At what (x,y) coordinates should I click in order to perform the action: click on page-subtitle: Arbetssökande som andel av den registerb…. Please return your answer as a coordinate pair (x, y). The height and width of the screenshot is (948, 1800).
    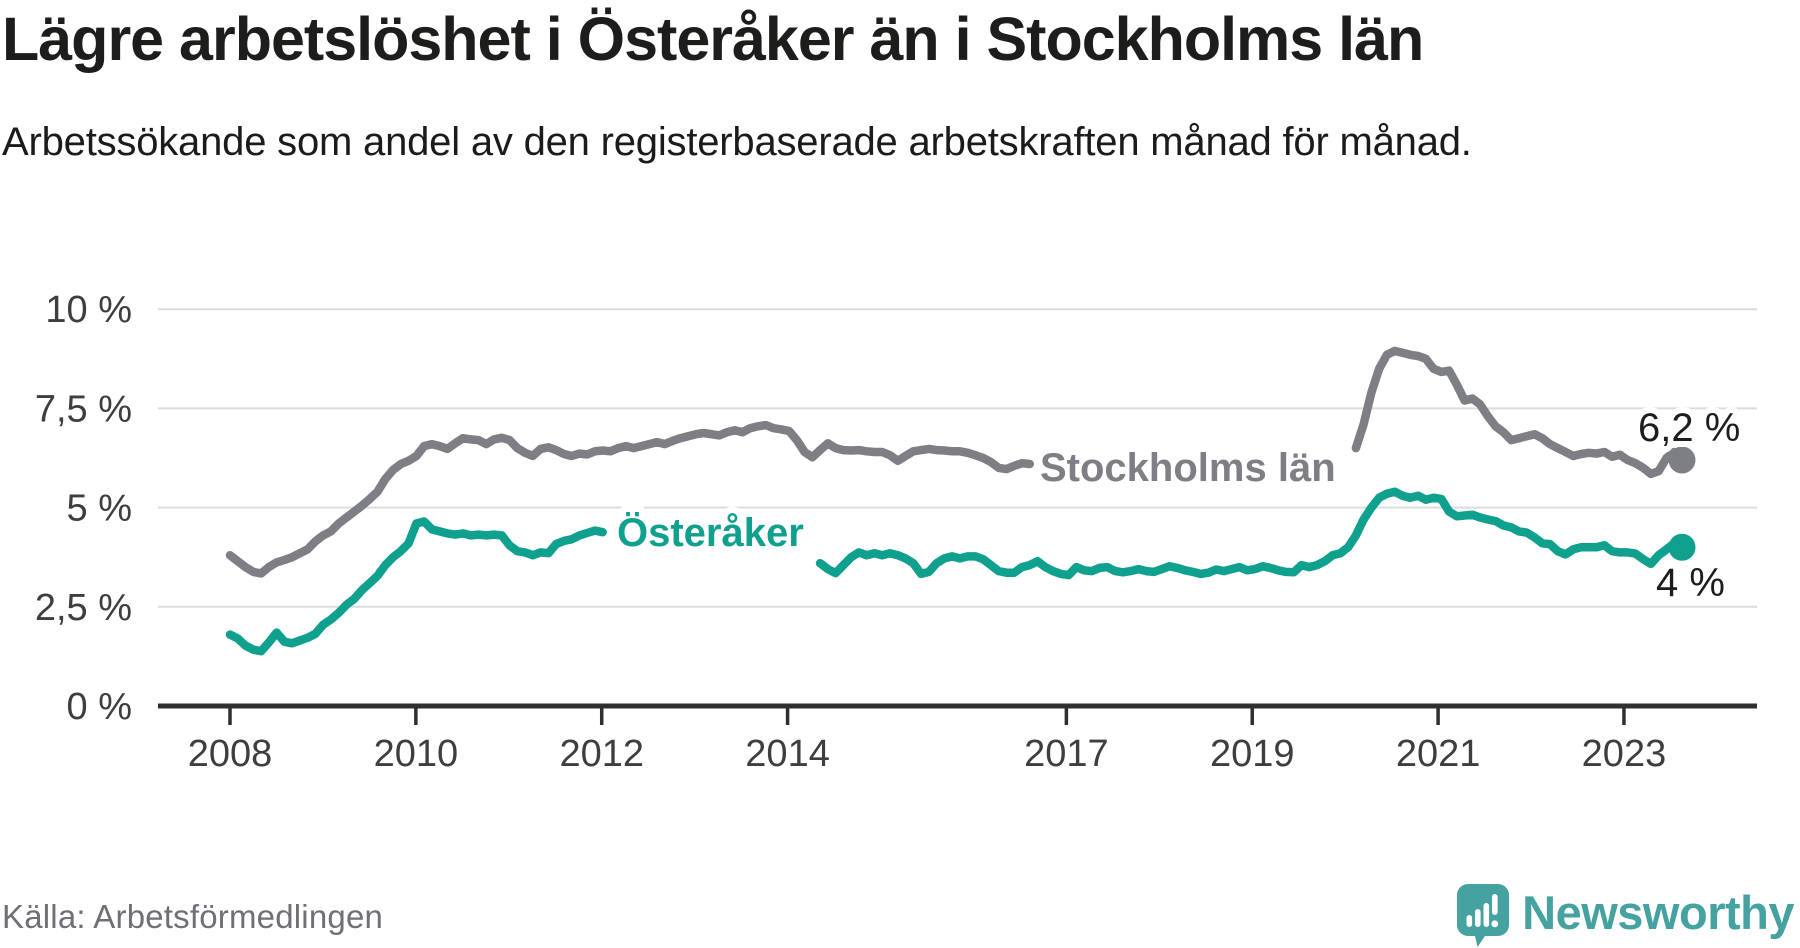
    Looking at the image, I should click on (737, 142).